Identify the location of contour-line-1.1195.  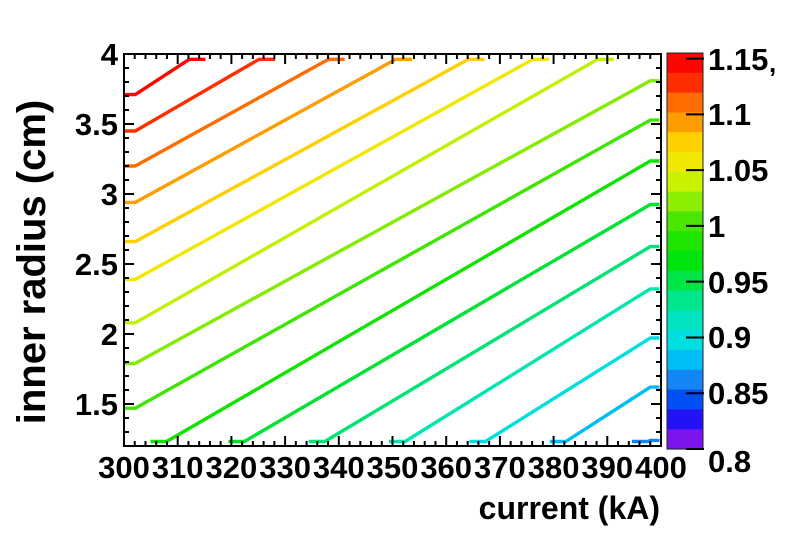
(200, 95).